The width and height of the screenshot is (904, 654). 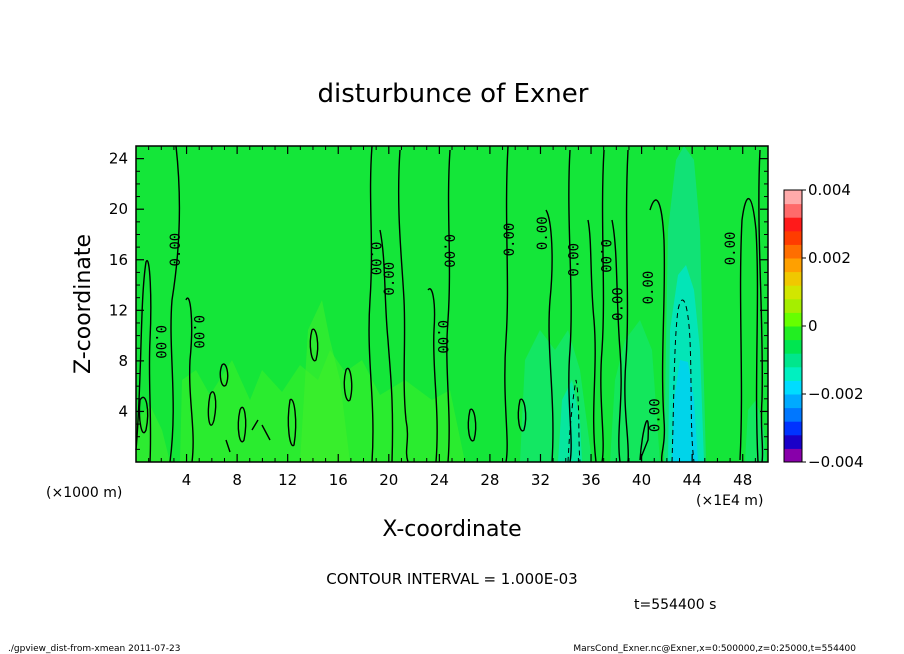 What do you see at coordinates (836, 394) in the screenshot?
I see `colorbar-tick-label: −0.002` at bounding box center [836, 394].